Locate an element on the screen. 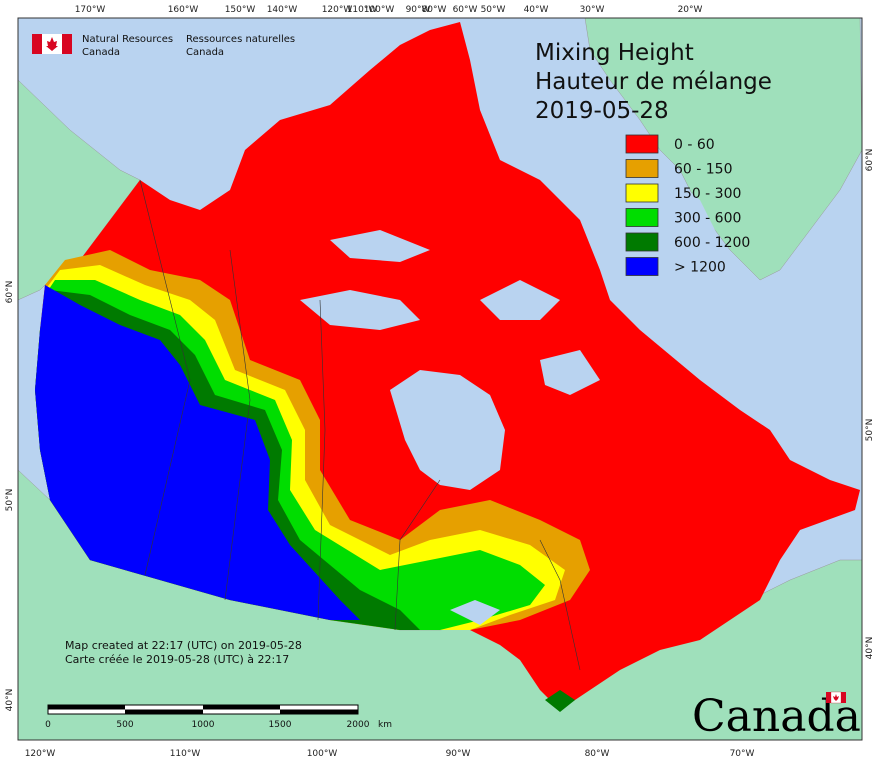 The height and width of the screenshot is (764, 880). legend-label: > 1200 is located at coordinates (700, 268).